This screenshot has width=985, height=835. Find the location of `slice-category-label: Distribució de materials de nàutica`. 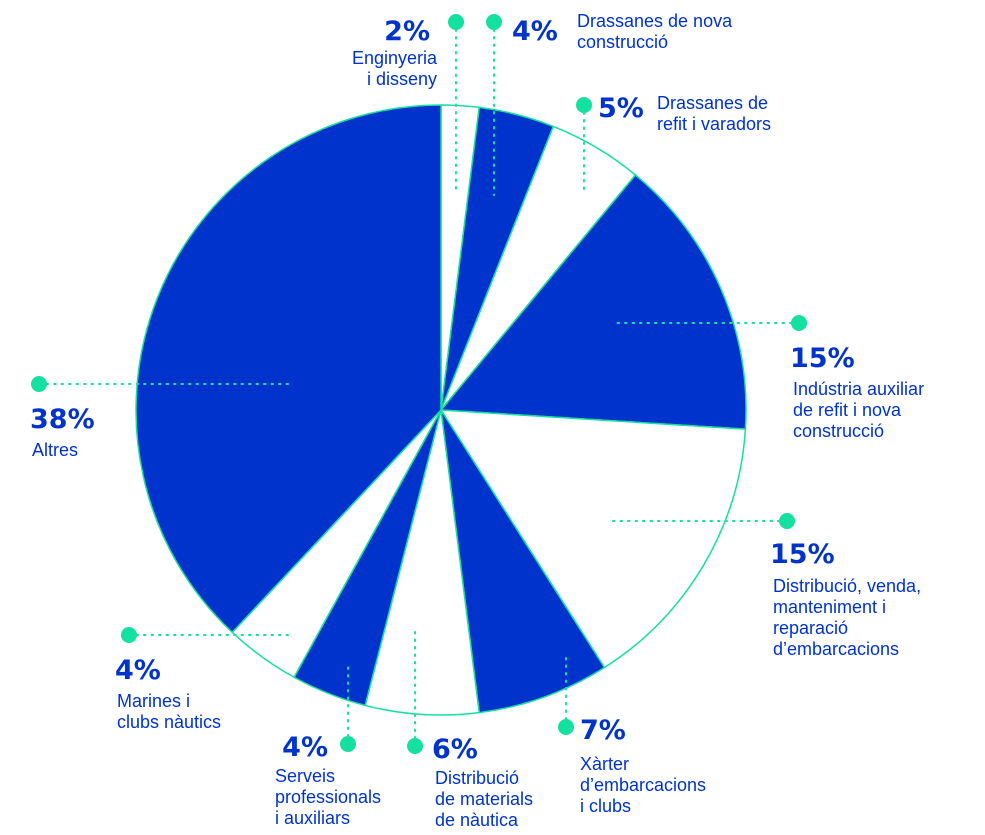

slice-category-label: Distribució de materials de nàutica is located at coordinates (484, 799).